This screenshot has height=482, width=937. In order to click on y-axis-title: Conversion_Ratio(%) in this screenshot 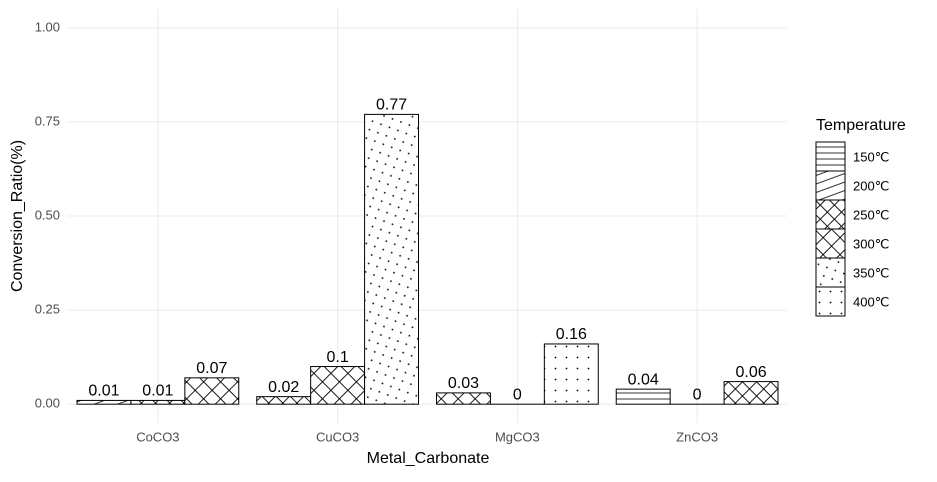, I will do `click(17, 216)`.